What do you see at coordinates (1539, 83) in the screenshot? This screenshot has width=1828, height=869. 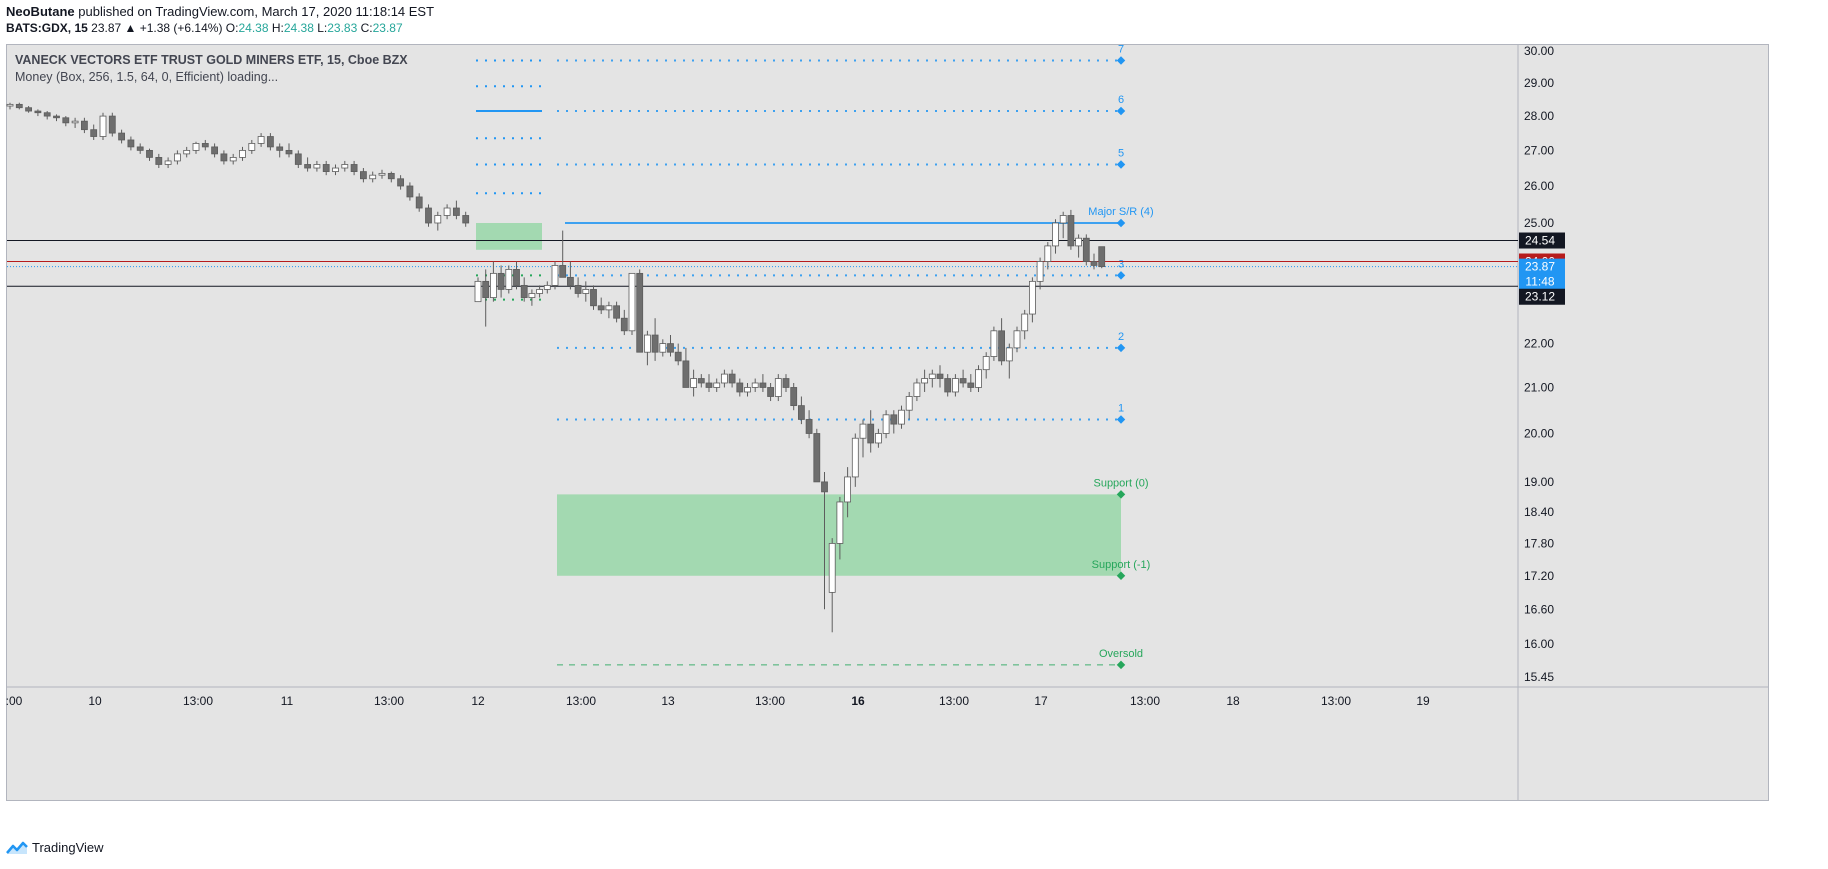 I see `y-tick-label: 29.00` at bounding box center [1539, 83].